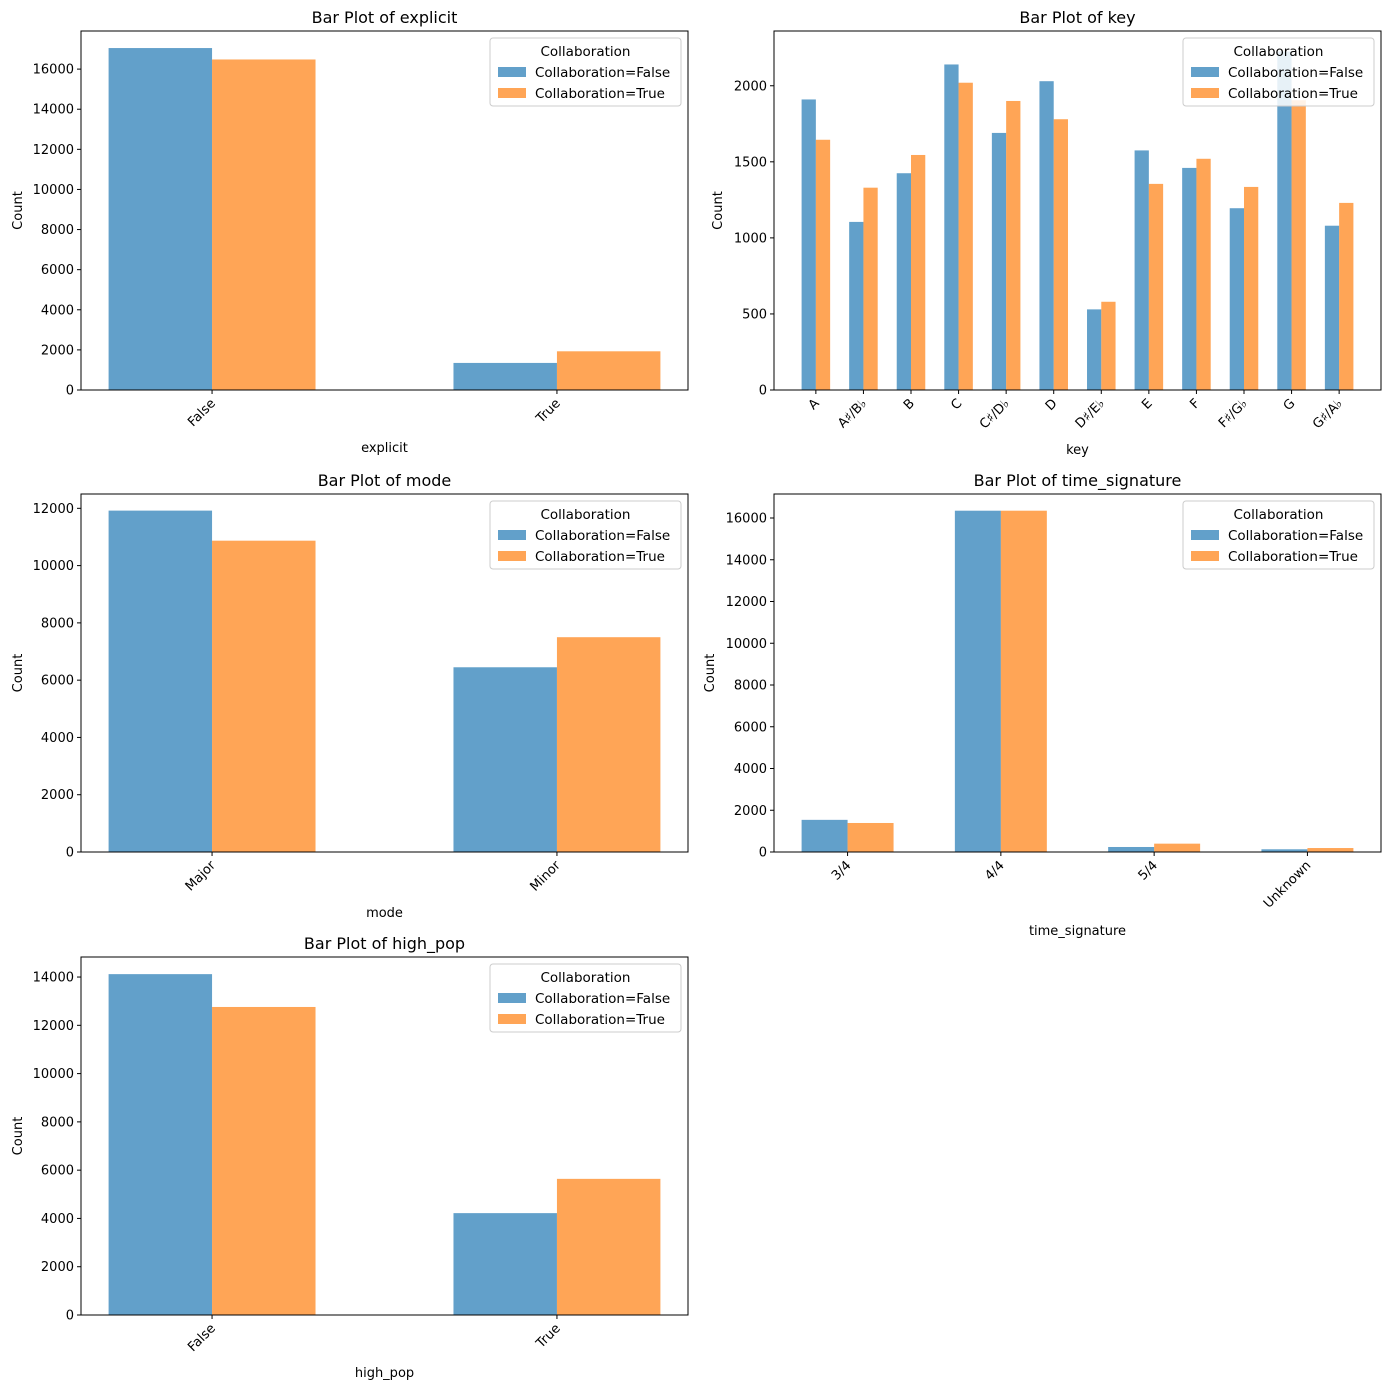 This screenshot has height=1389, width=1390. Describe the element at coordinates (1023, 681) in the screenshot. I see `bar-4/4-Collaboration=True` at that location.